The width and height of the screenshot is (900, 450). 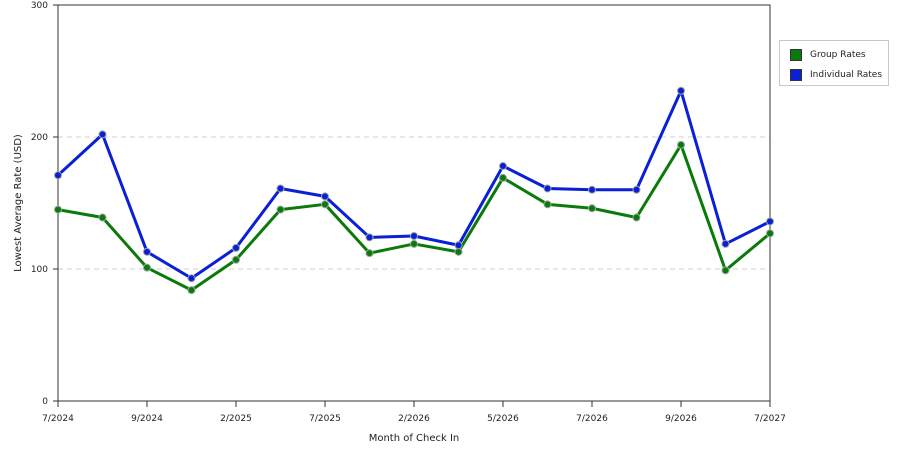 I want to click on y-axis-title: Lowest Average Rate (USD), so click(x=18, y=203).